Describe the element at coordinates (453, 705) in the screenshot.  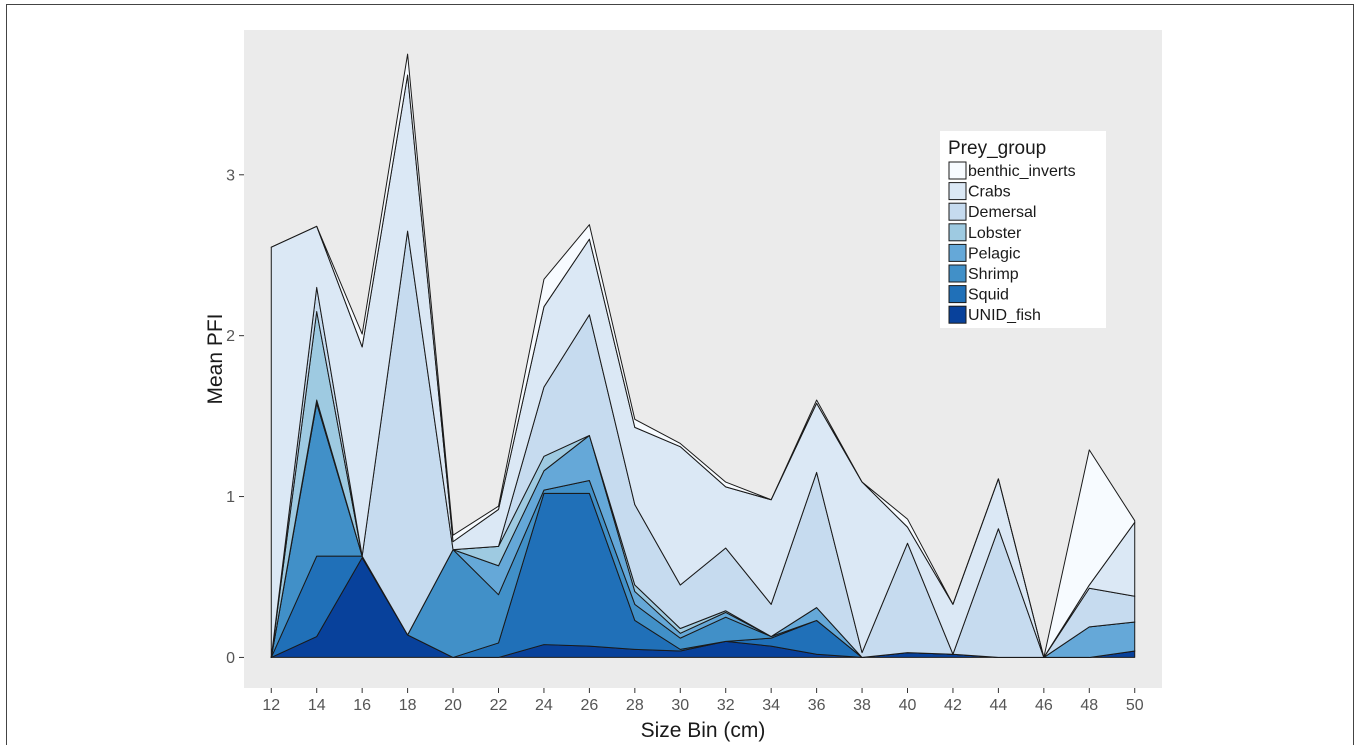
I see `x-tick-label: 20` at that location.